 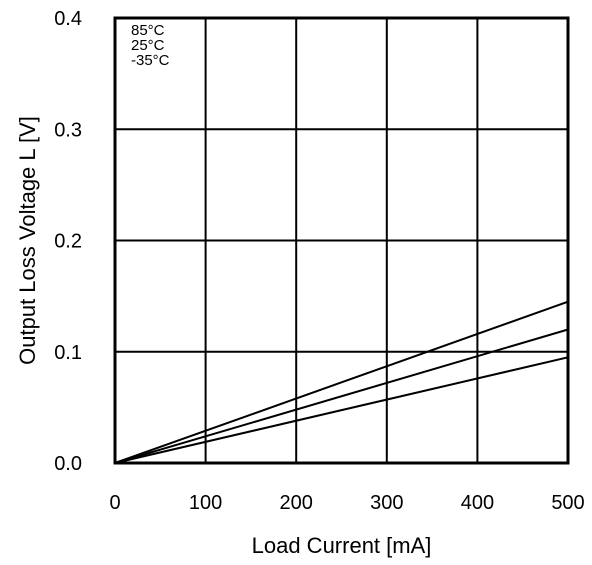 I want to click on y-tick-label: 0.1, so click(x=68, y=353).